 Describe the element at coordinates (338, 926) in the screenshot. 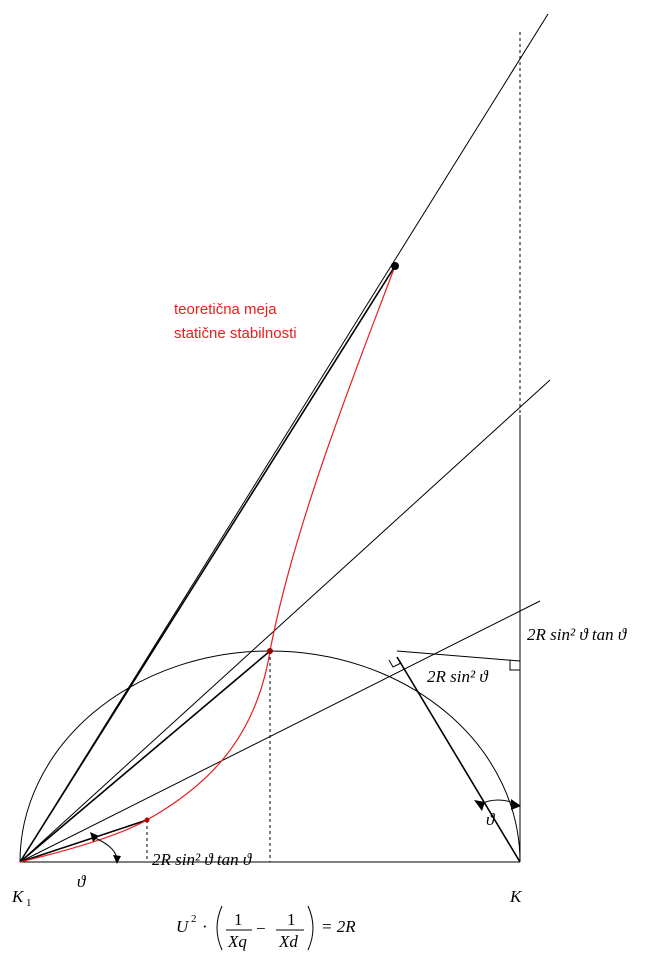

I see `formula-rhs: = 2R` at that location.